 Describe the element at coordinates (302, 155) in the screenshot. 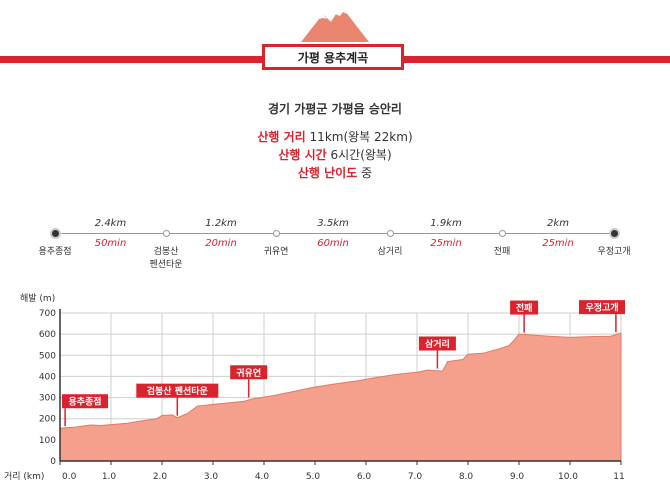

I see `time-label: 산행 시간` at that location.